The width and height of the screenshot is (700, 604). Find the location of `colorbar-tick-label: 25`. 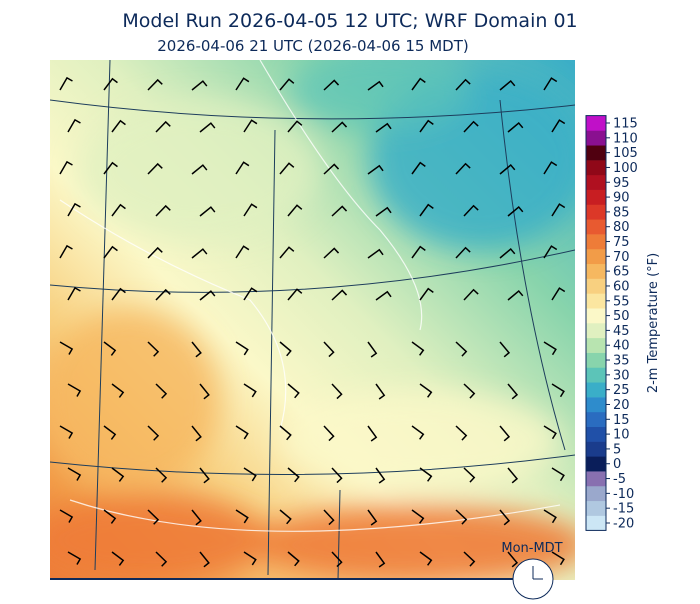

colorbar-tick-label: 25 is located at coordinates (621, 390).